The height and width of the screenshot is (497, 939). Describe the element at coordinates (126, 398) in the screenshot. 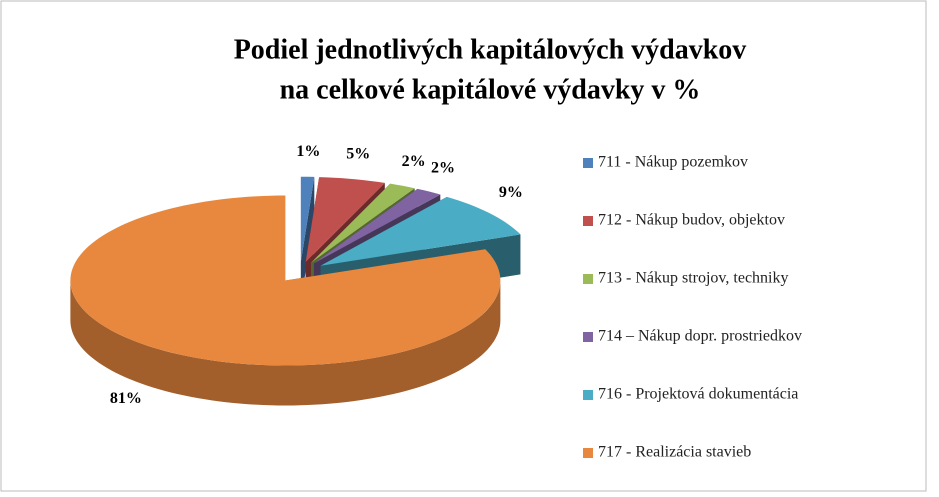

I see `data-label: 81%` at that location.